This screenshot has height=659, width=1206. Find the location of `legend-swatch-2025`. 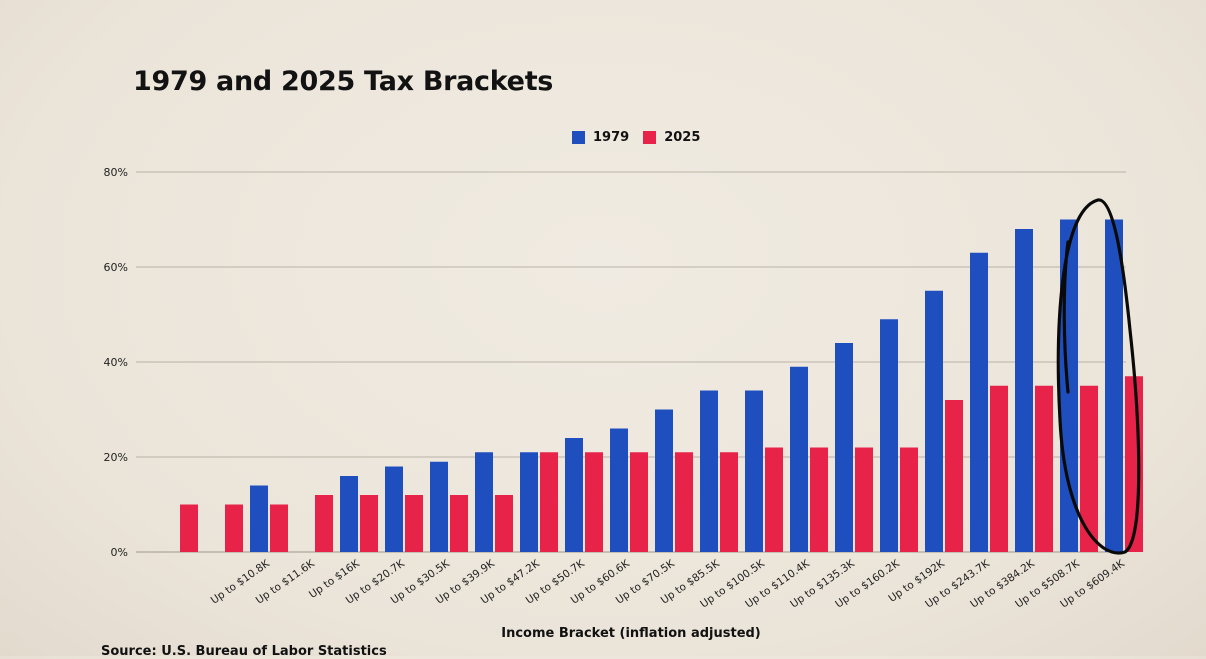

legend-swatch-2025 is located at coordinates (650, 137).